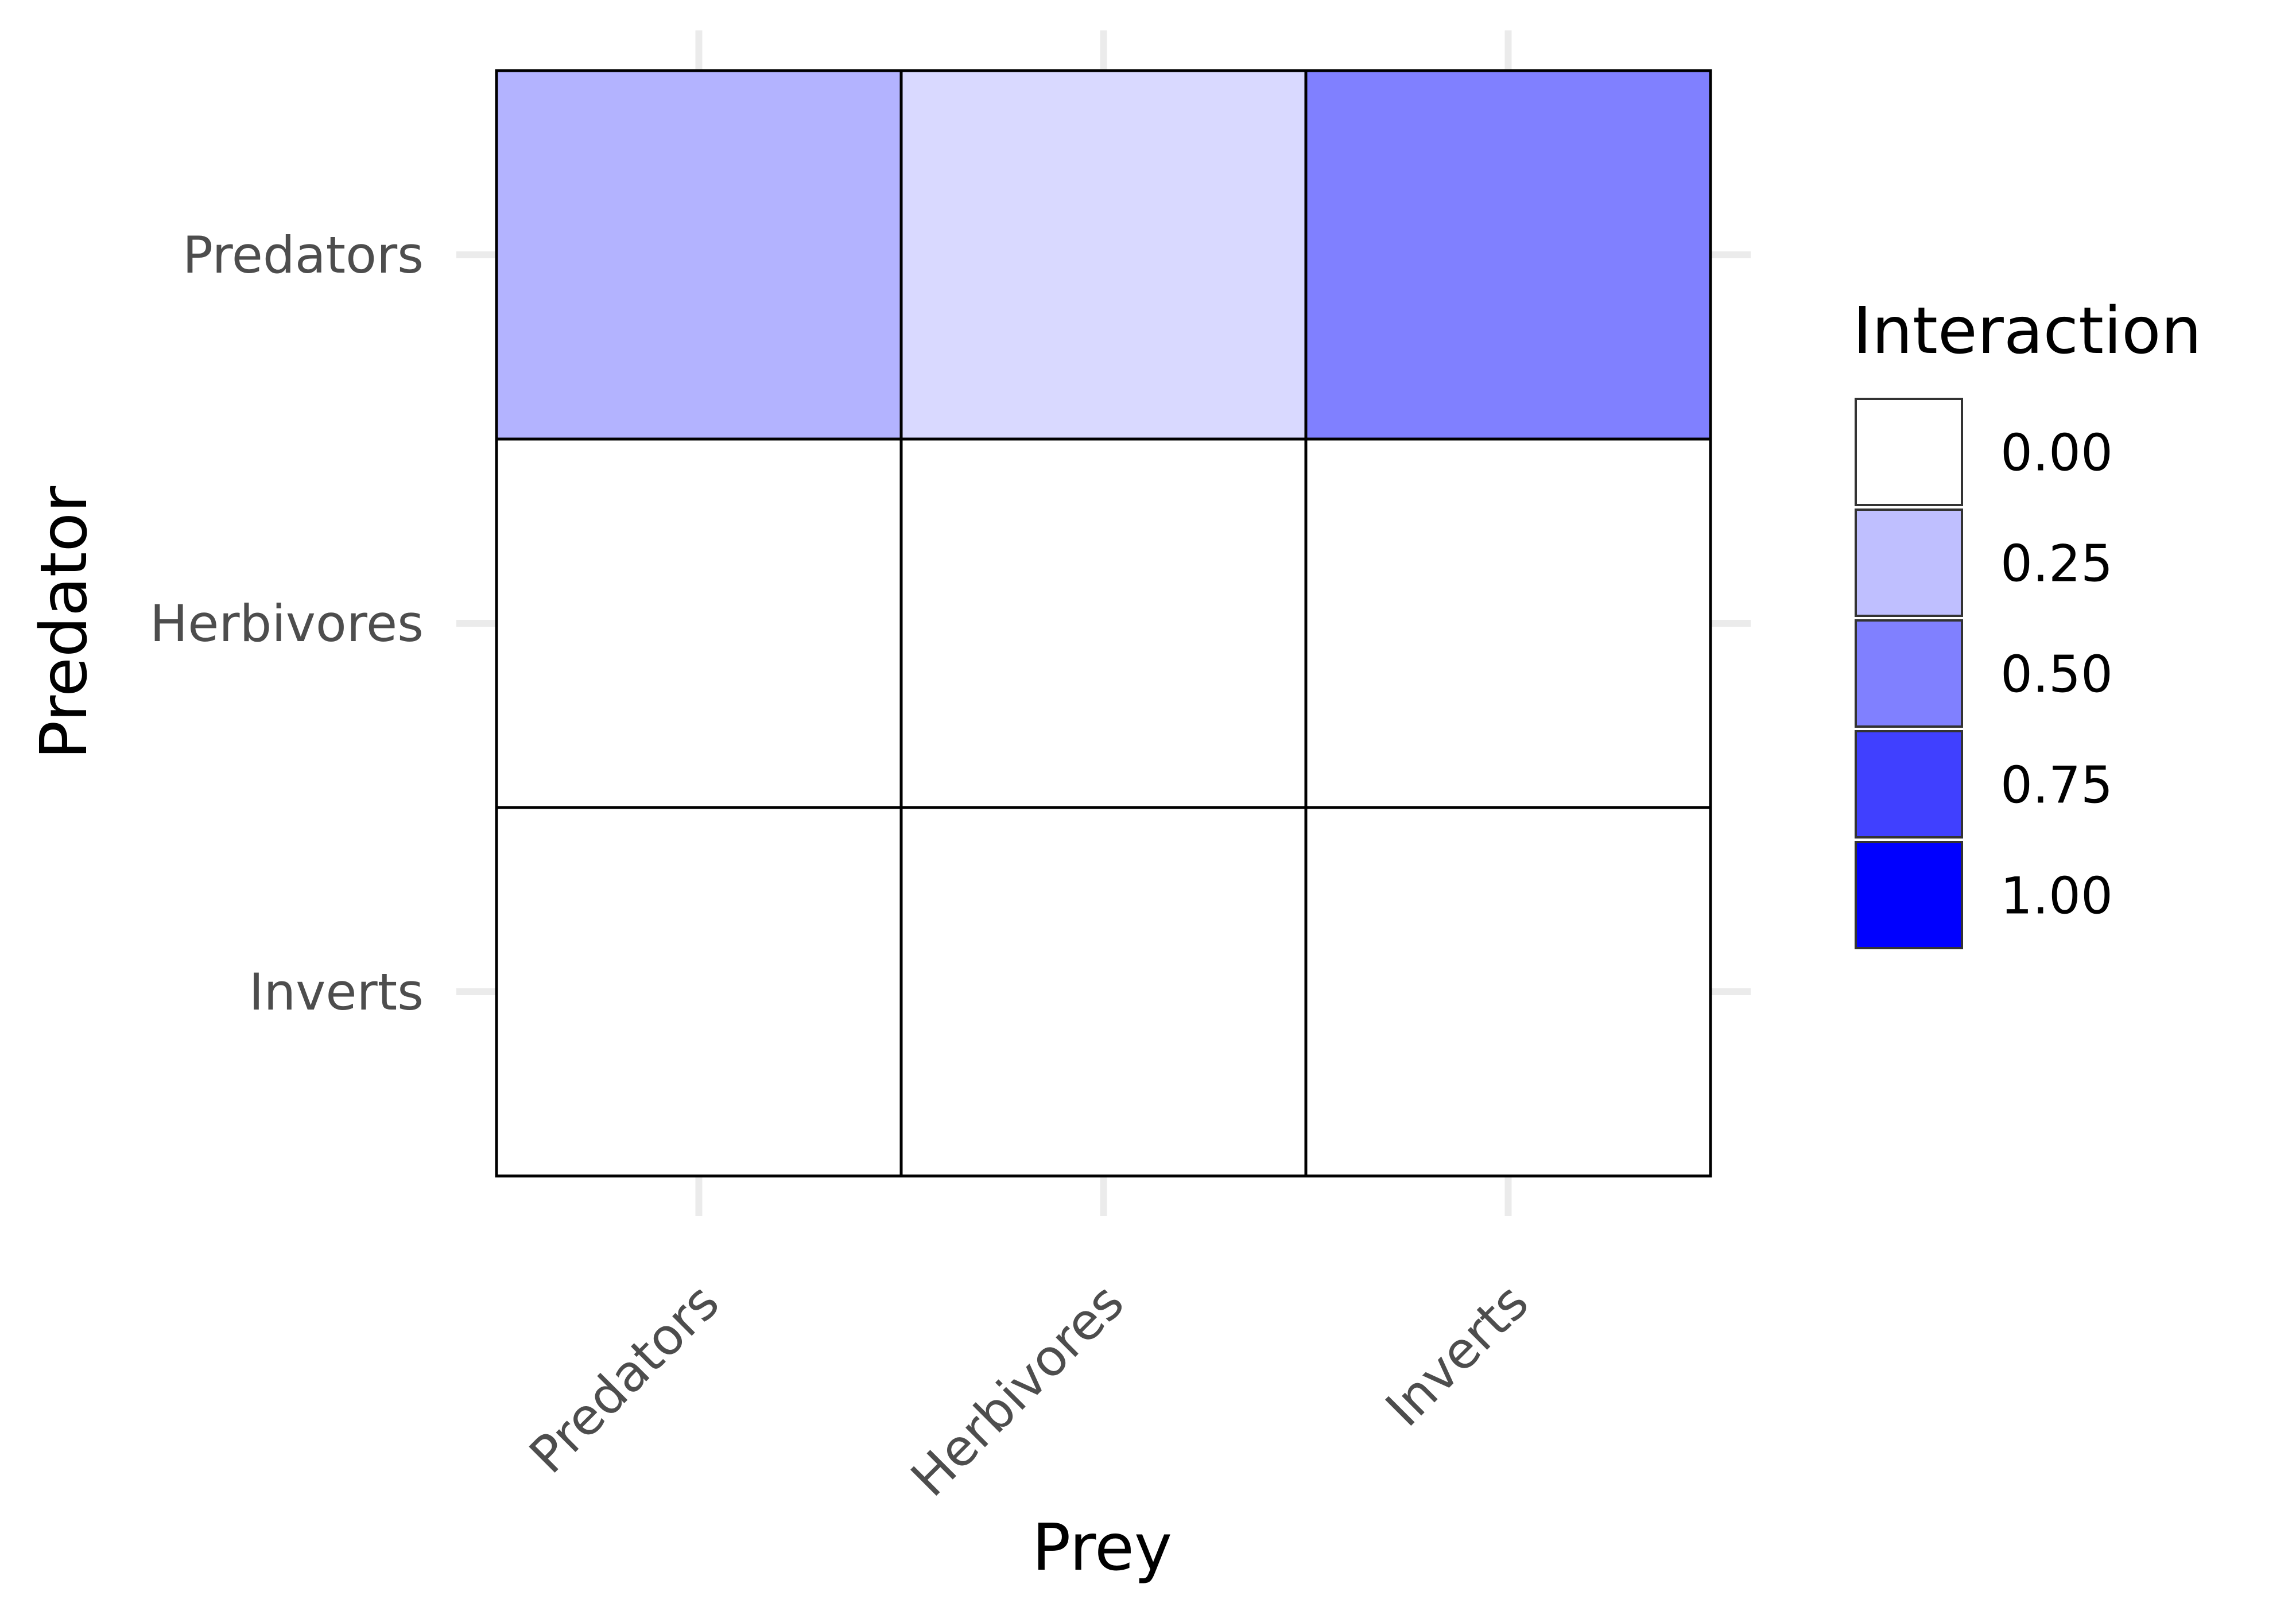 This screenshot has height=1607, width=2296. Describe the element at coordinates (2027, 621) in the screenshot. I see `legend: Interaction 0.00 0.25 0.50 0.75 1.00` at that location.